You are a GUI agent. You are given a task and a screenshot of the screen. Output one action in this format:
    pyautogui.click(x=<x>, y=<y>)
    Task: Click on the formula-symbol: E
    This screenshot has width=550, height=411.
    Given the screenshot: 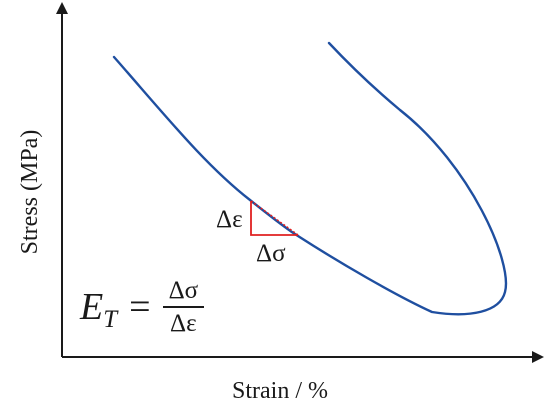 What is the action you would take?
    pyautogui.click(x=92, y=307)
    